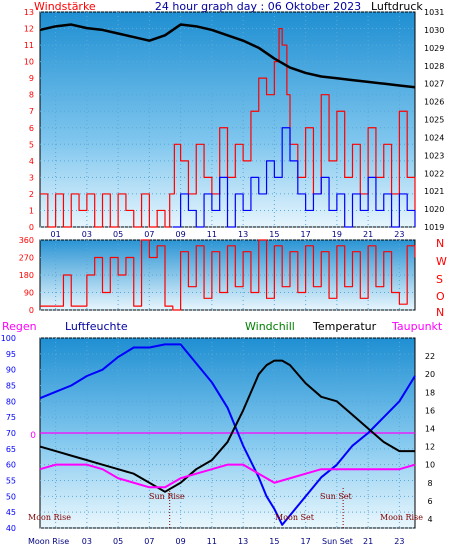  Describe the element at coordinates (87, 541) in the screenshot. I see `bot-x-tick-label: 03` at that location.